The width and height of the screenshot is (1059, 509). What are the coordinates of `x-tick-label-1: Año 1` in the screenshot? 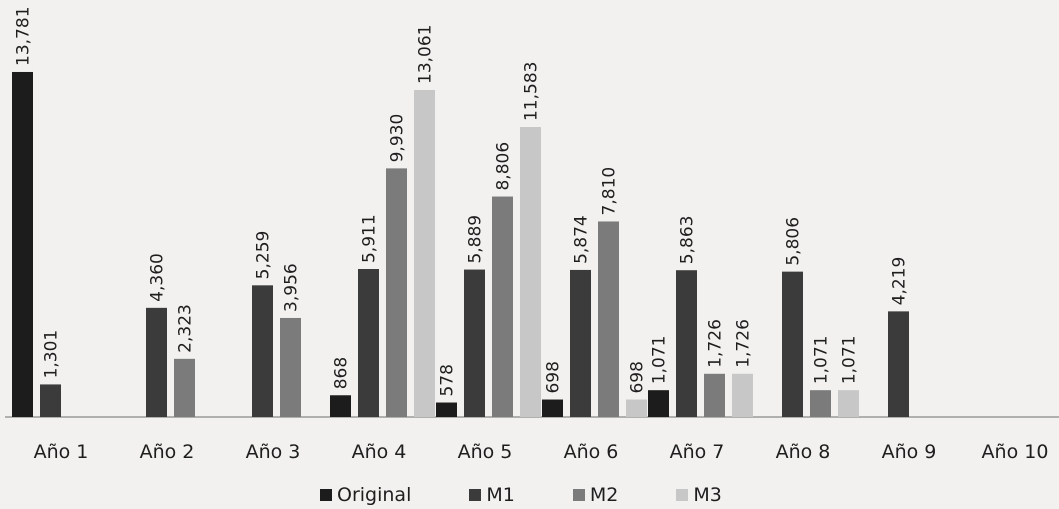 It's located at (61, 452).